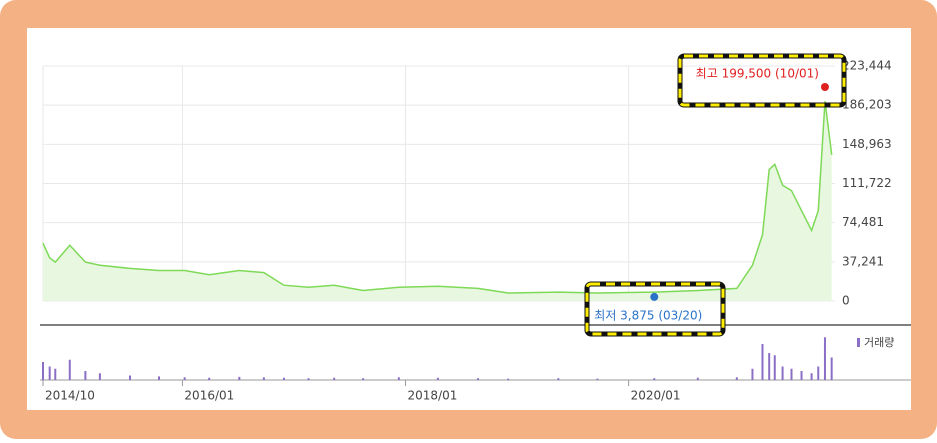 The image size is (937, 443). I want to click on x-tick-label: 2018/01, so click(433, 396).